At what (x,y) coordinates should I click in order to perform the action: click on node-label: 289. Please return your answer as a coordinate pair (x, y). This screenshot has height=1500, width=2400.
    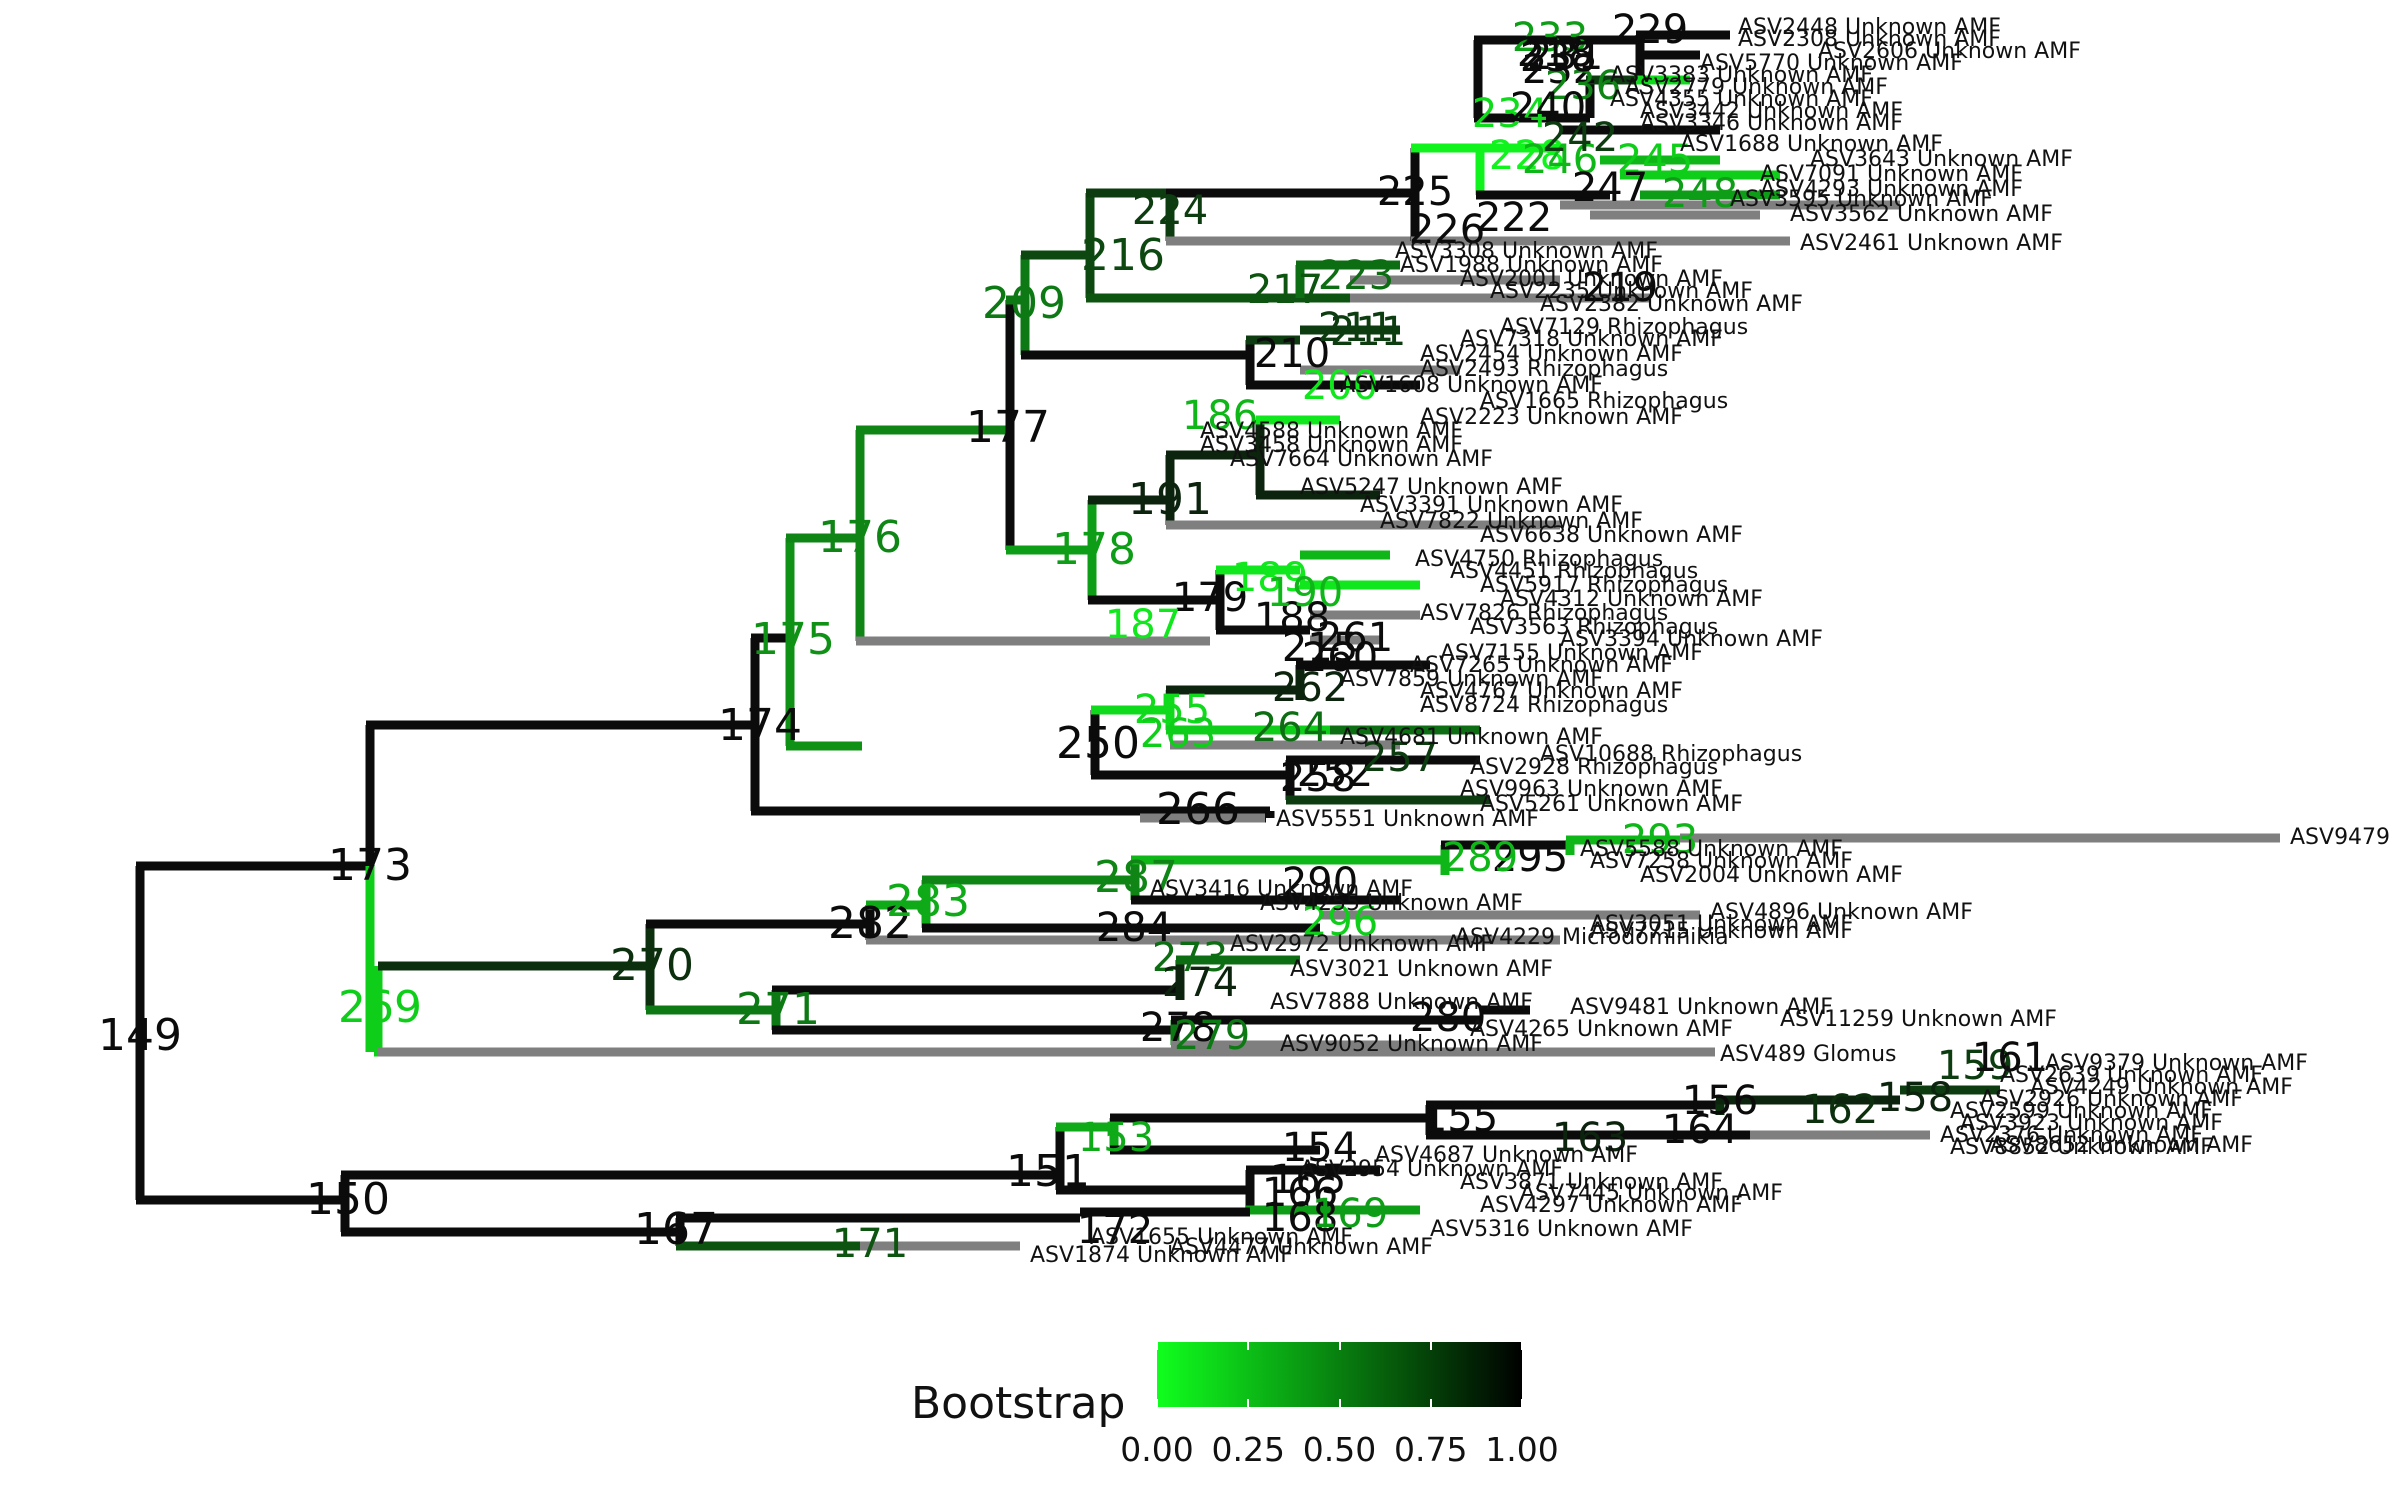
    Looking at the image, I should click on (1480, 858).